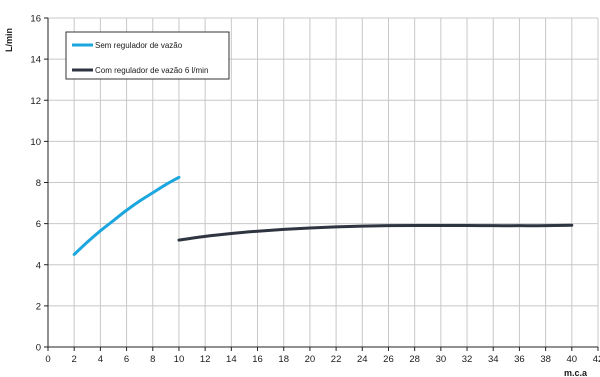 The image size is (600, 377). What do you see at coordinates (38, 265) in the screenshot?
I see `y-tick-label: 4` at bounding box center [38, 265].